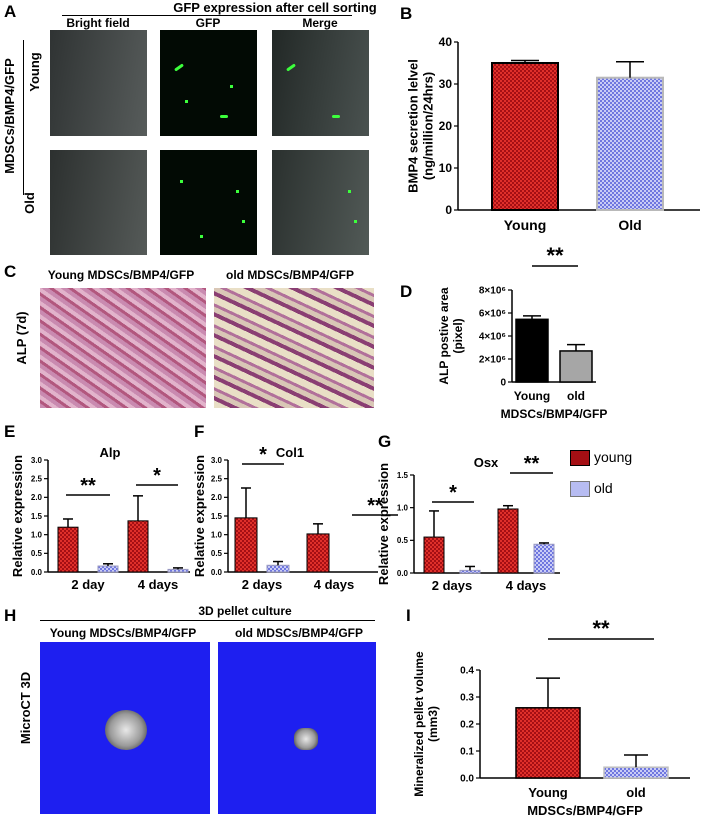  Describe the element at coordinates (10, 431) in the screenshot. I see `panel-letter-e: E` at that location.